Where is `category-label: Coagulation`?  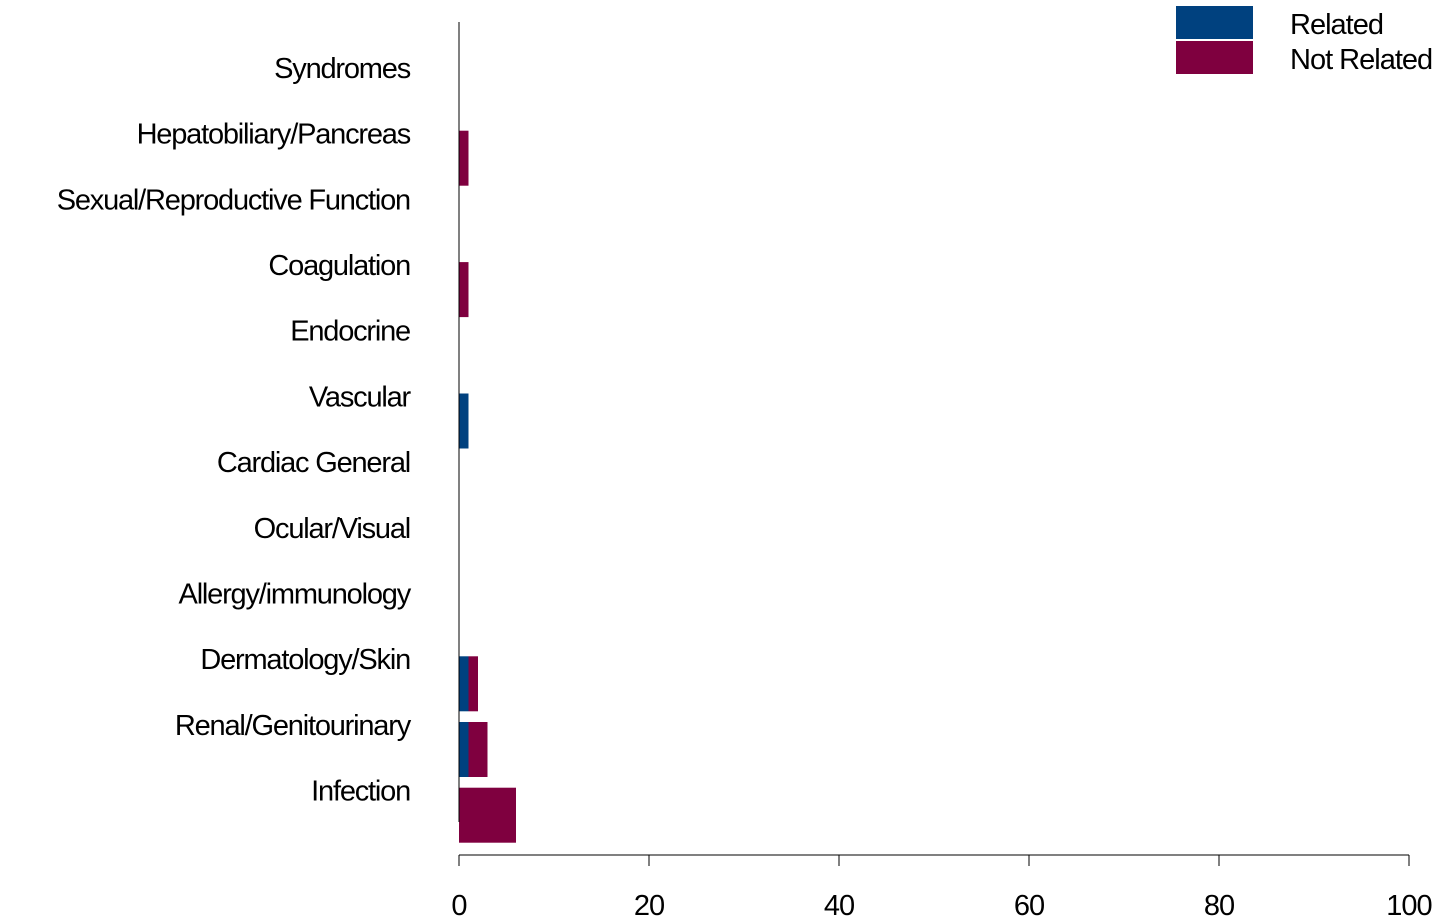 category-label: Coagulation is located at coordinates (339, 266).